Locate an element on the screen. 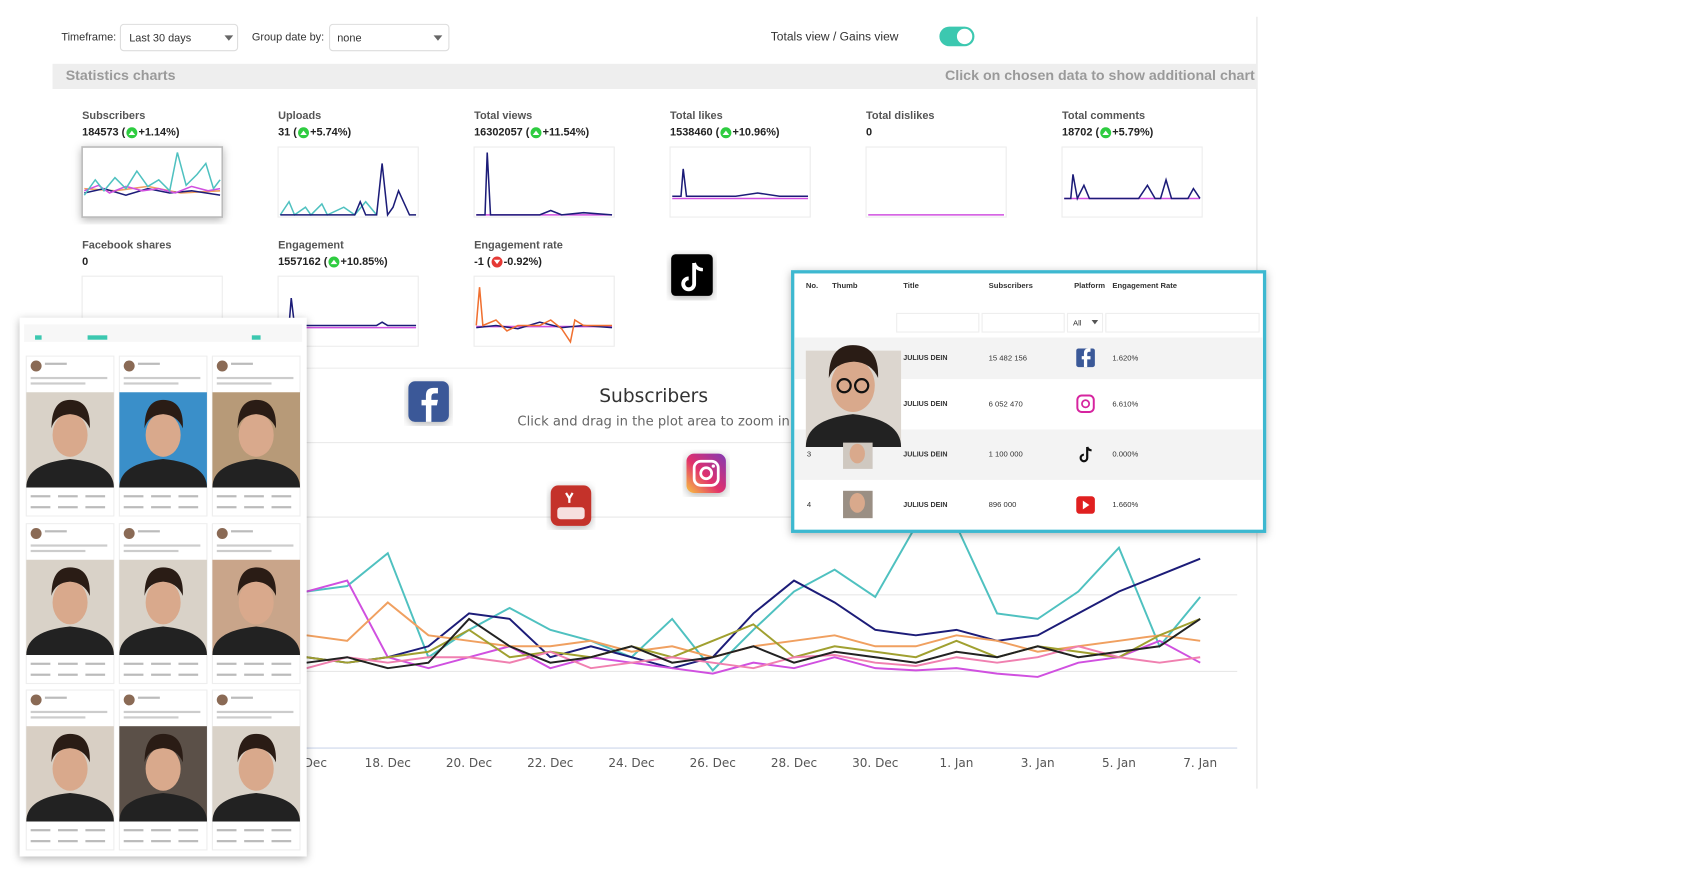 This screenshot has height=894, width=1708. filter-arrow is located at coordinates (1095, 322).